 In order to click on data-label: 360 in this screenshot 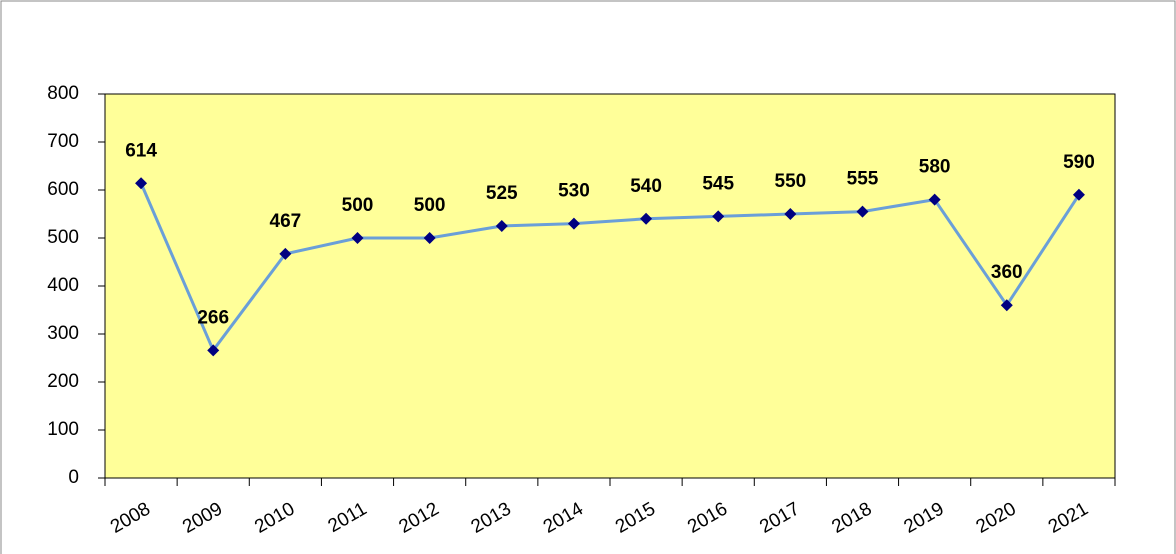, I will do `click(1007, 272)`.